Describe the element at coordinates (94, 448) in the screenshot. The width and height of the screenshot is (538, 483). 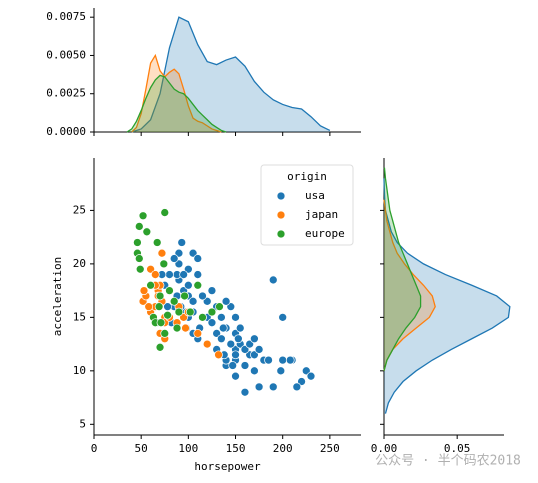
I see `x-tick-label: 0` at that location.